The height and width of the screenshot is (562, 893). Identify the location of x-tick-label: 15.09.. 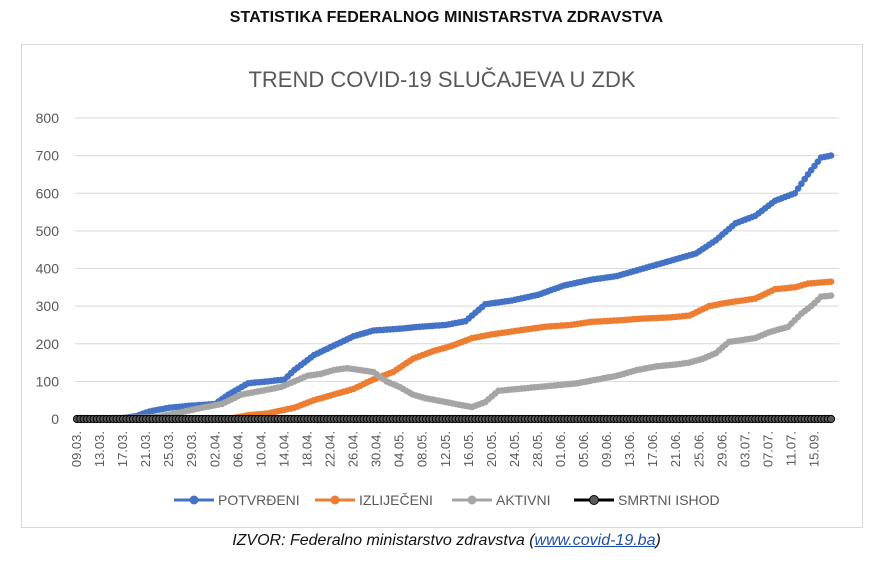
(814, 449).